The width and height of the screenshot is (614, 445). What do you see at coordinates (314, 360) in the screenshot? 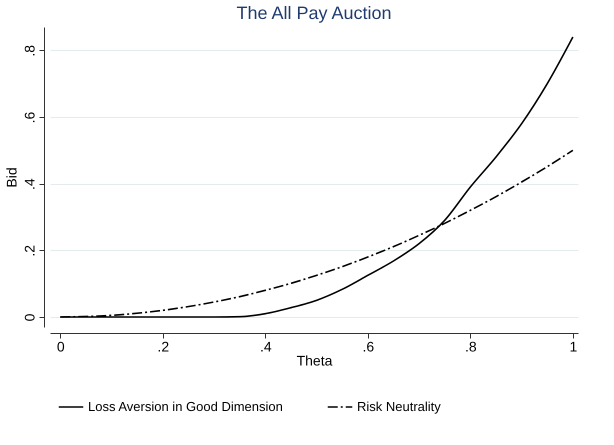
I see `x-axis-title: Theta` at bounding box center [314, 360].